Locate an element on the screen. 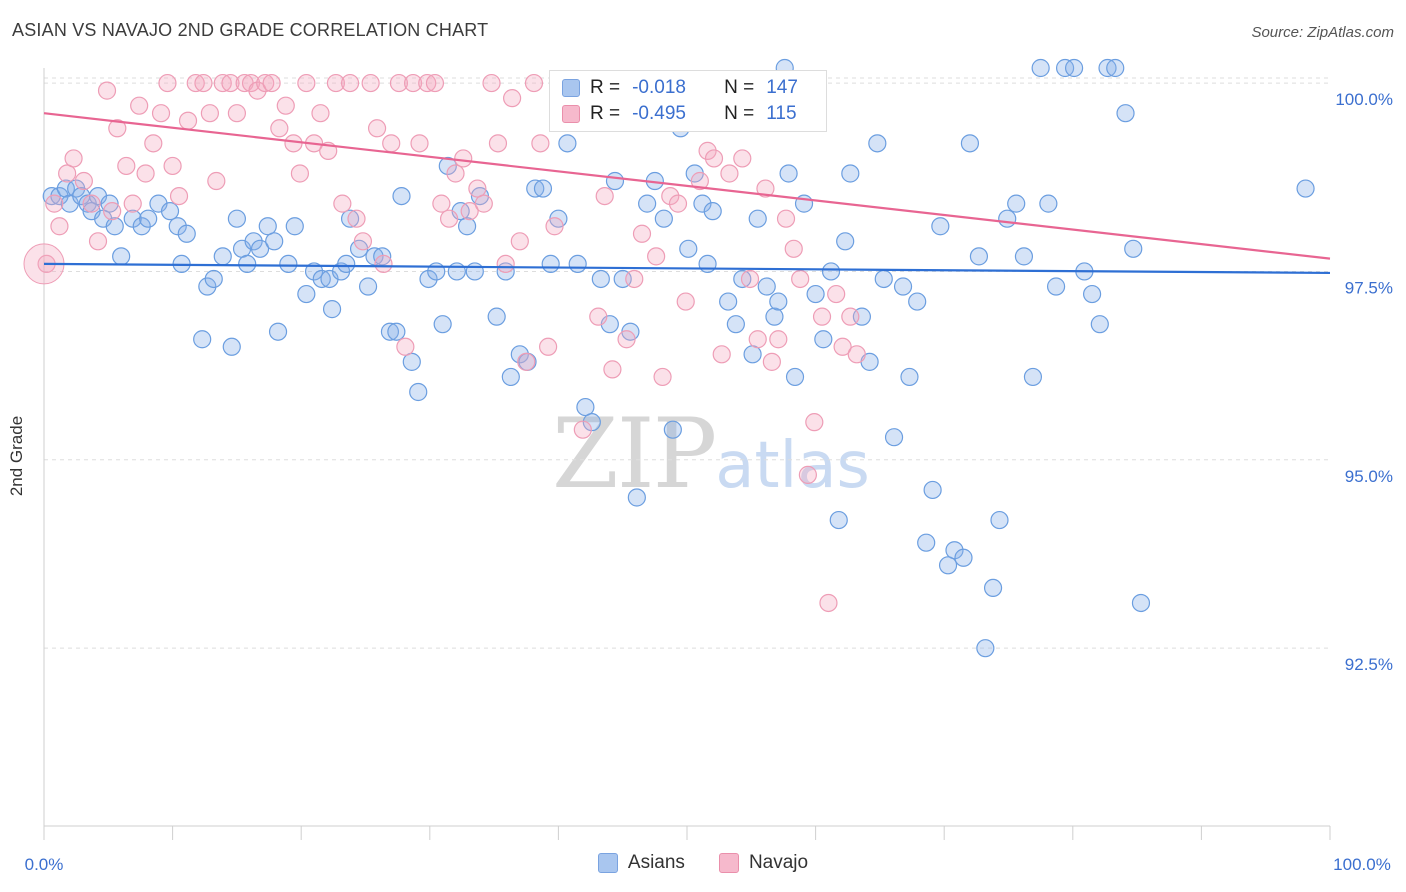  legend-item-asians: Asians is located at coordinates (641, 863).